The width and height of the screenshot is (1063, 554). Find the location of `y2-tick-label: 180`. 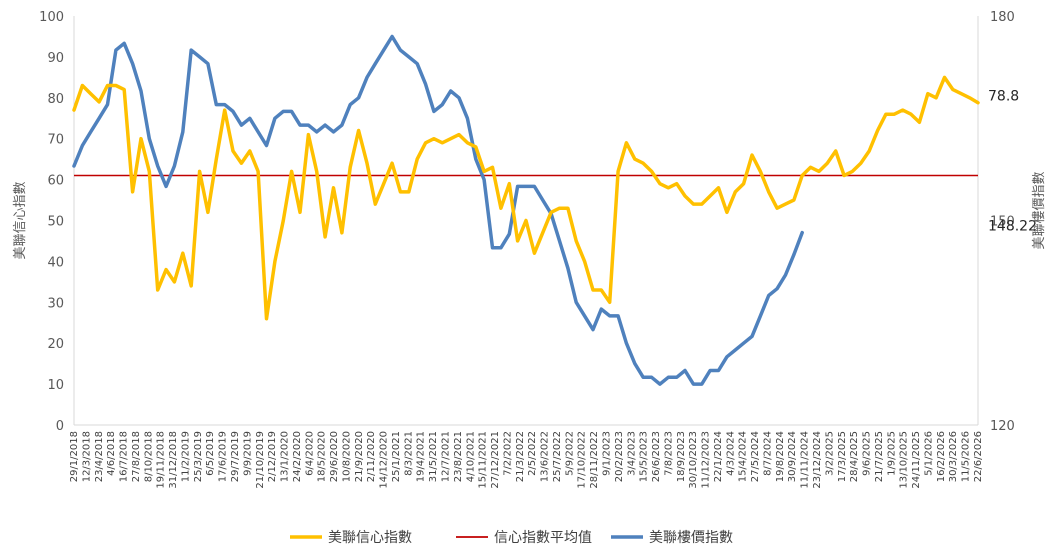

y2-tick-label: 180 is located at coordinates (1002, 17).